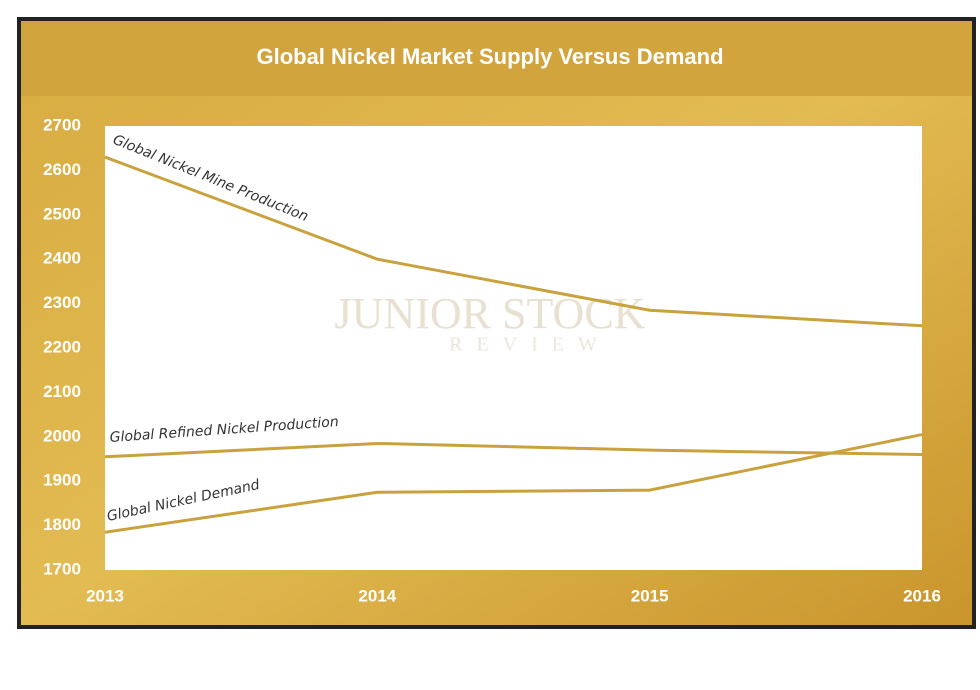 This screenshot has height=690, width=980. Describe the element at coordinates (62, 435) in the screenshot. I see `y-tick-label: 2000` at that location.